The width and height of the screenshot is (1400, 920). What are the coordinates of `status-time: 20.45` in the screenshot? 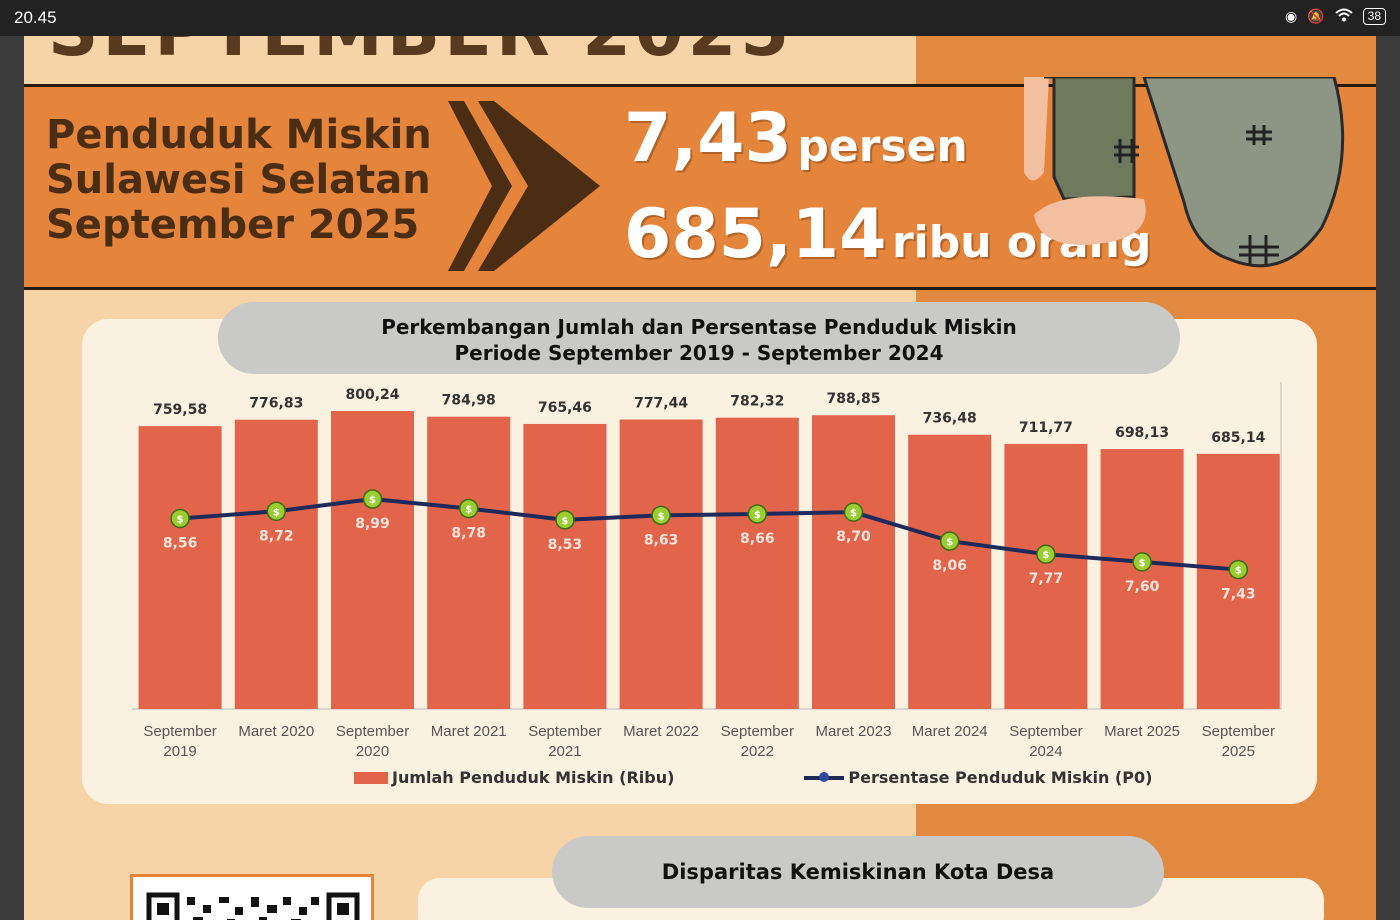 It's located at (35, 17).